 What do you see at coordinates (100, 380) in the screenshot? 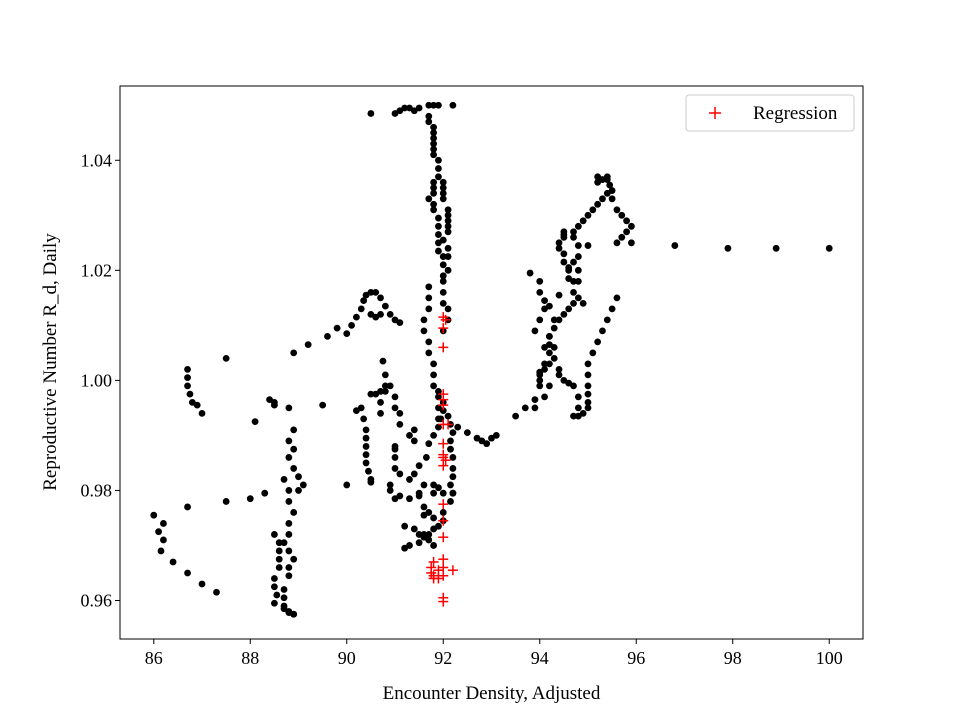
I see `y-axis: 0.96 0.98 1.00 1.02 1.04` at bounding box center [100, 380].